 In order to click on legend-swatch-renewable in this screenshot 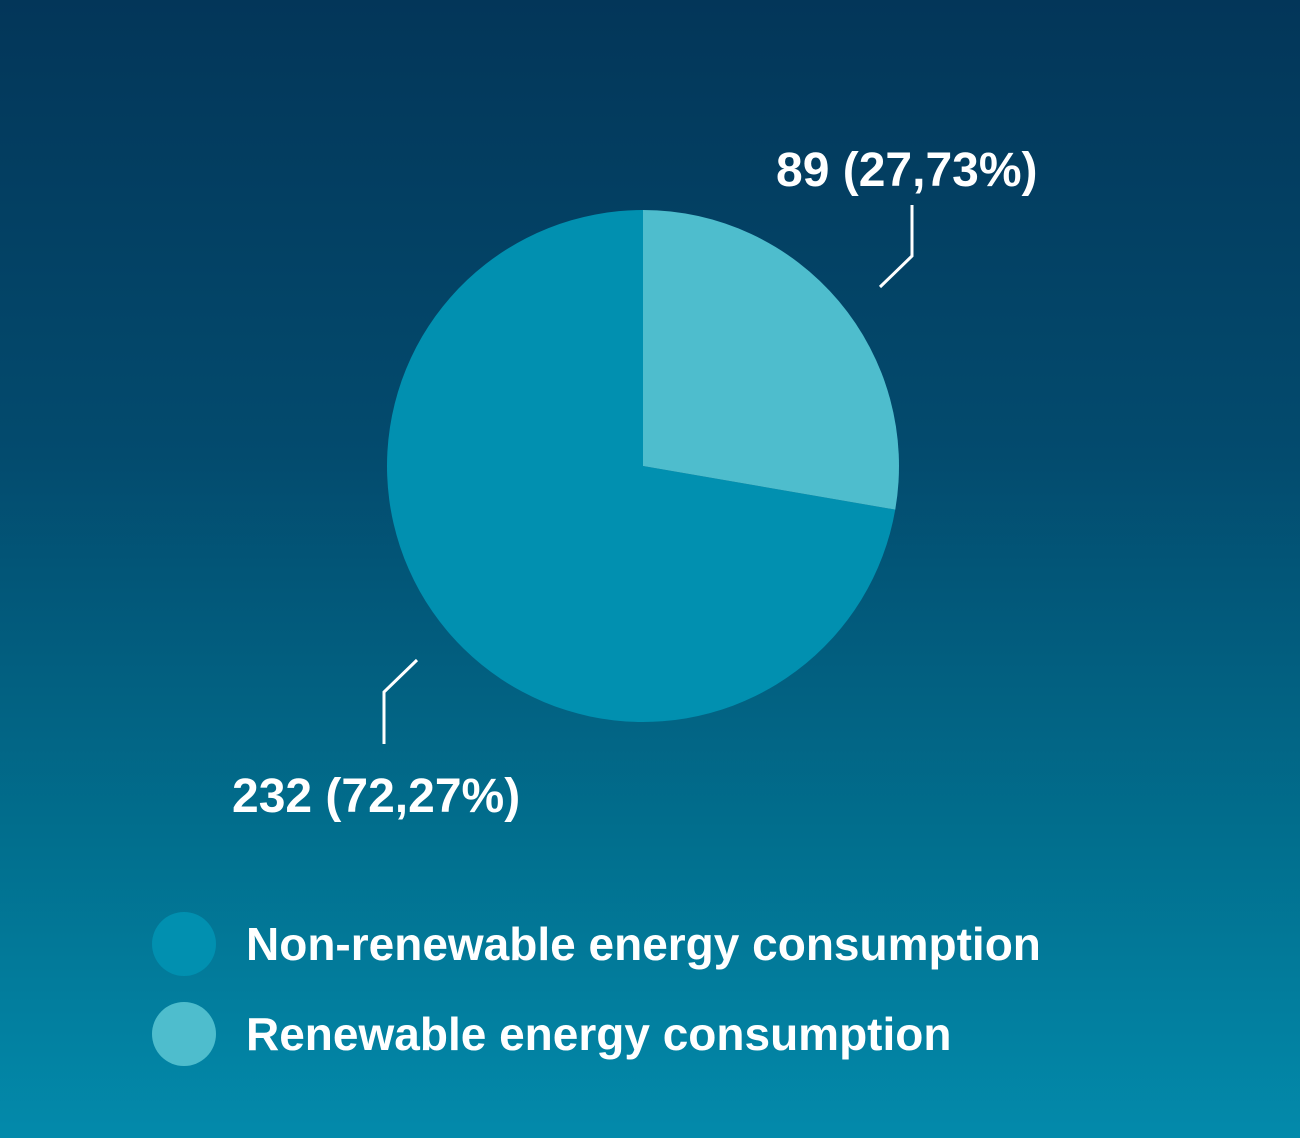, I will do `click(184, 1034)`.